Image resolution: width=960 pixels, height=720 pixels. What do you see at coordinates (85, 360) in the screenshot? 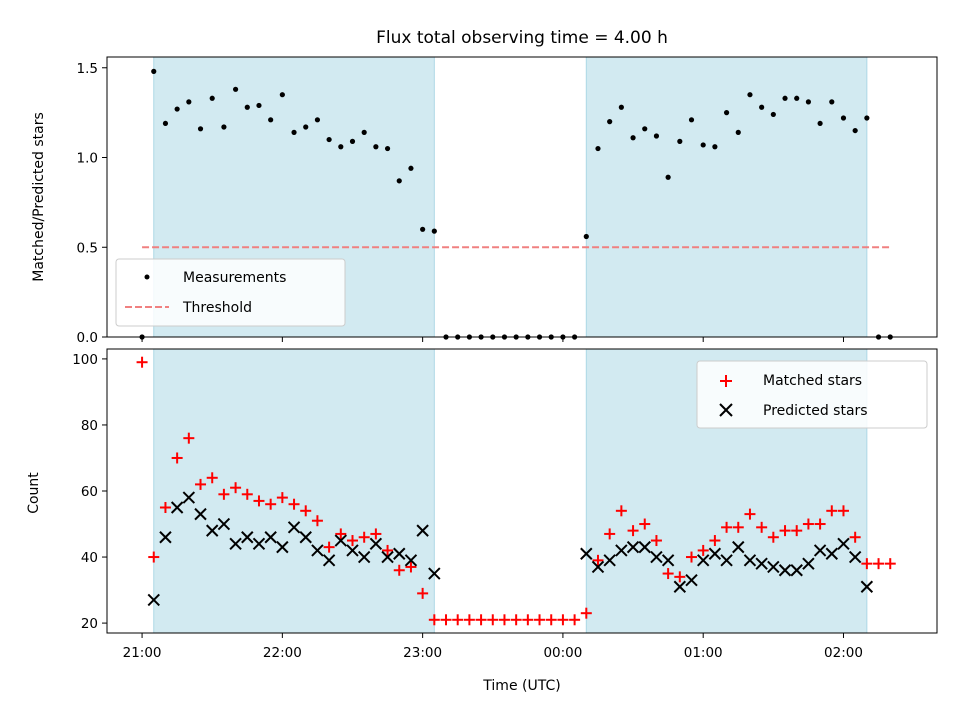
I see `bottom-y-tick-label: 100` at bounding box center [85, 360].